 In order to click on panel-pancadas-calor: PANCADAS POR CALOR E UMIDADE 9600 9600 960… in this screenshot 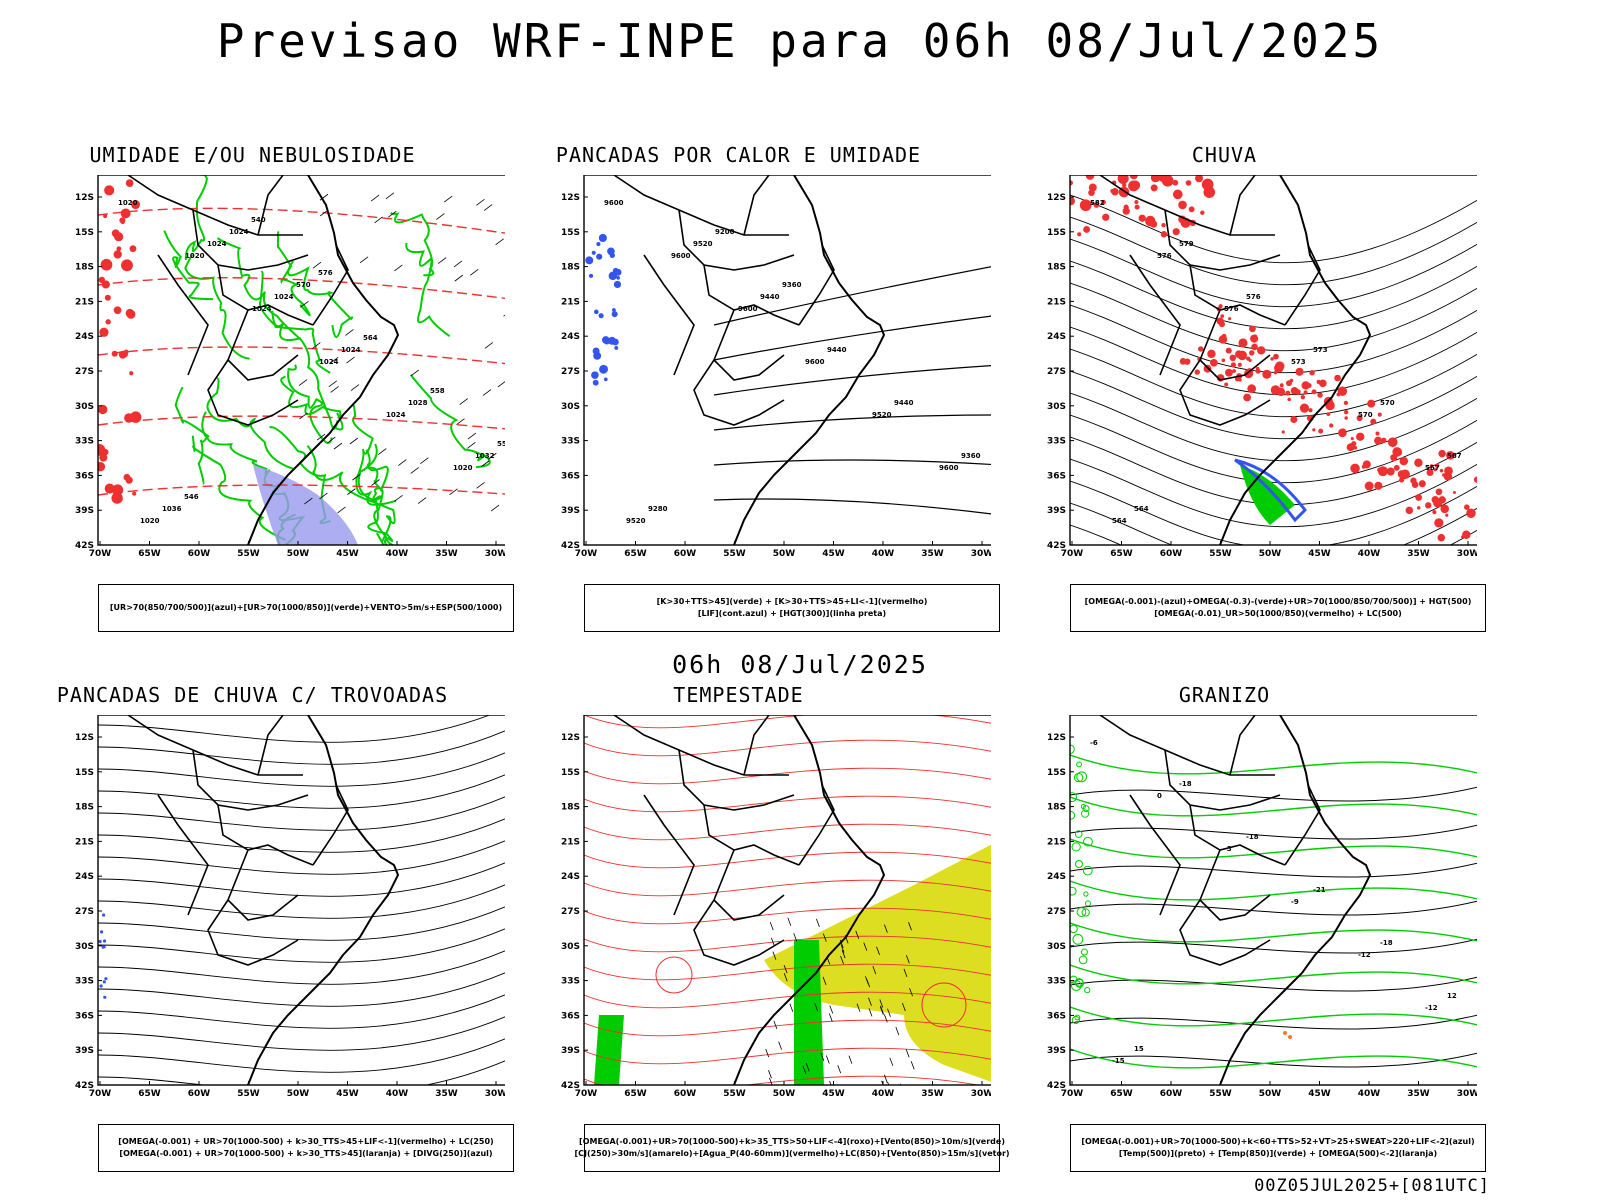, I will do `click(743, 389)`.